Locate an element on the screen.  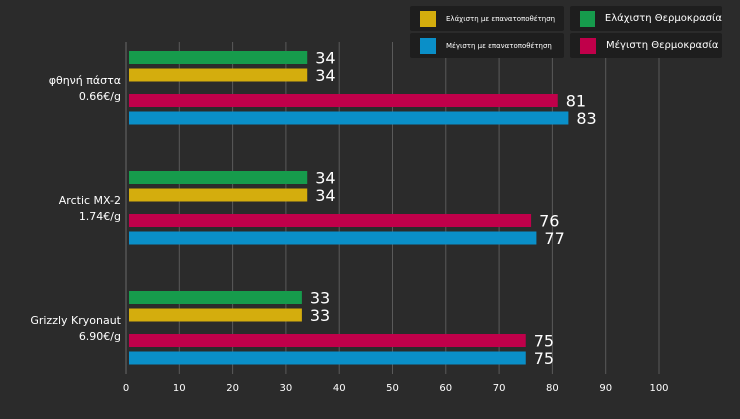
data-label: 81 is located at coordinates (576, 101).